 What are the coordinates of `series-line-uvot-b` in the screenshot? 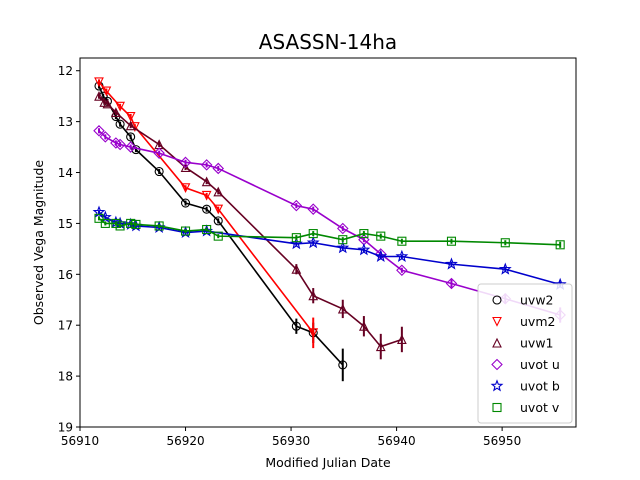 It's located at (329, 248).